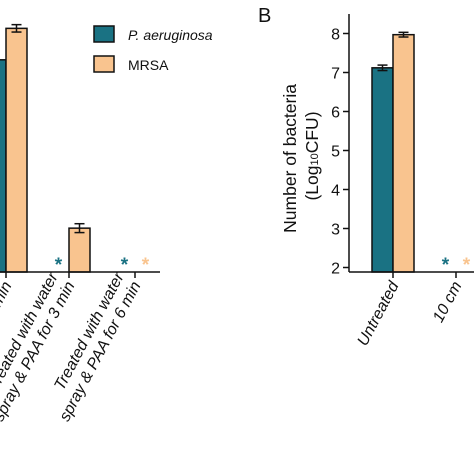  What do you see at coordinates (379, 313) in the screenshot?
I see `x-tick-label: Untreated` at bounding box center [379, 313].